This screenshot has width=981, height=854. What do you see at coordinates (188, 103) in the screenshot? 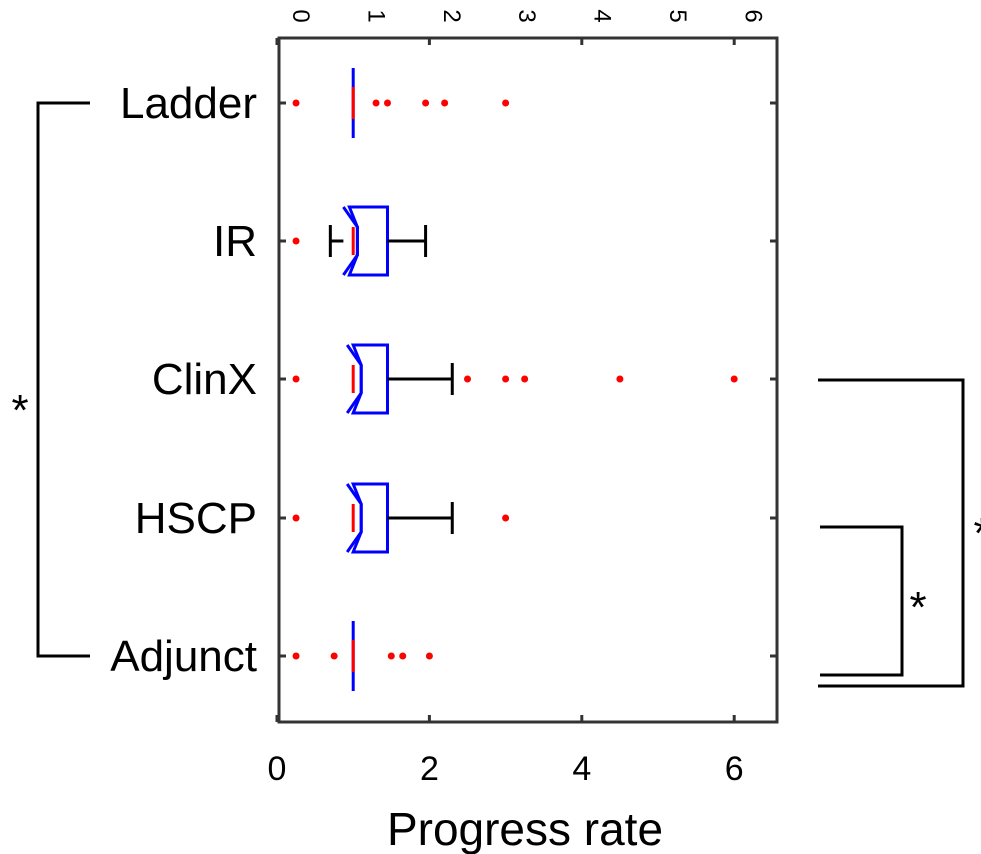
I see `category-label: Ladder` at bounding box center [188, 103].